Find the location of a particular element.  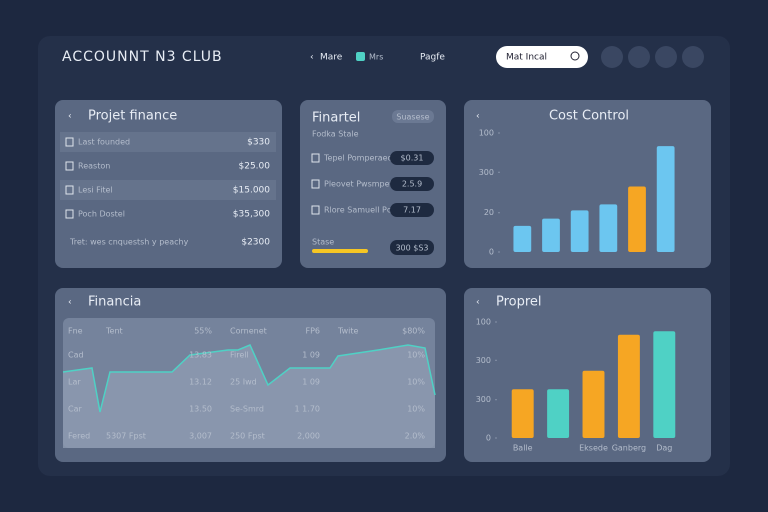

x-tick-label: Balle is located at coordinates (523, 448).